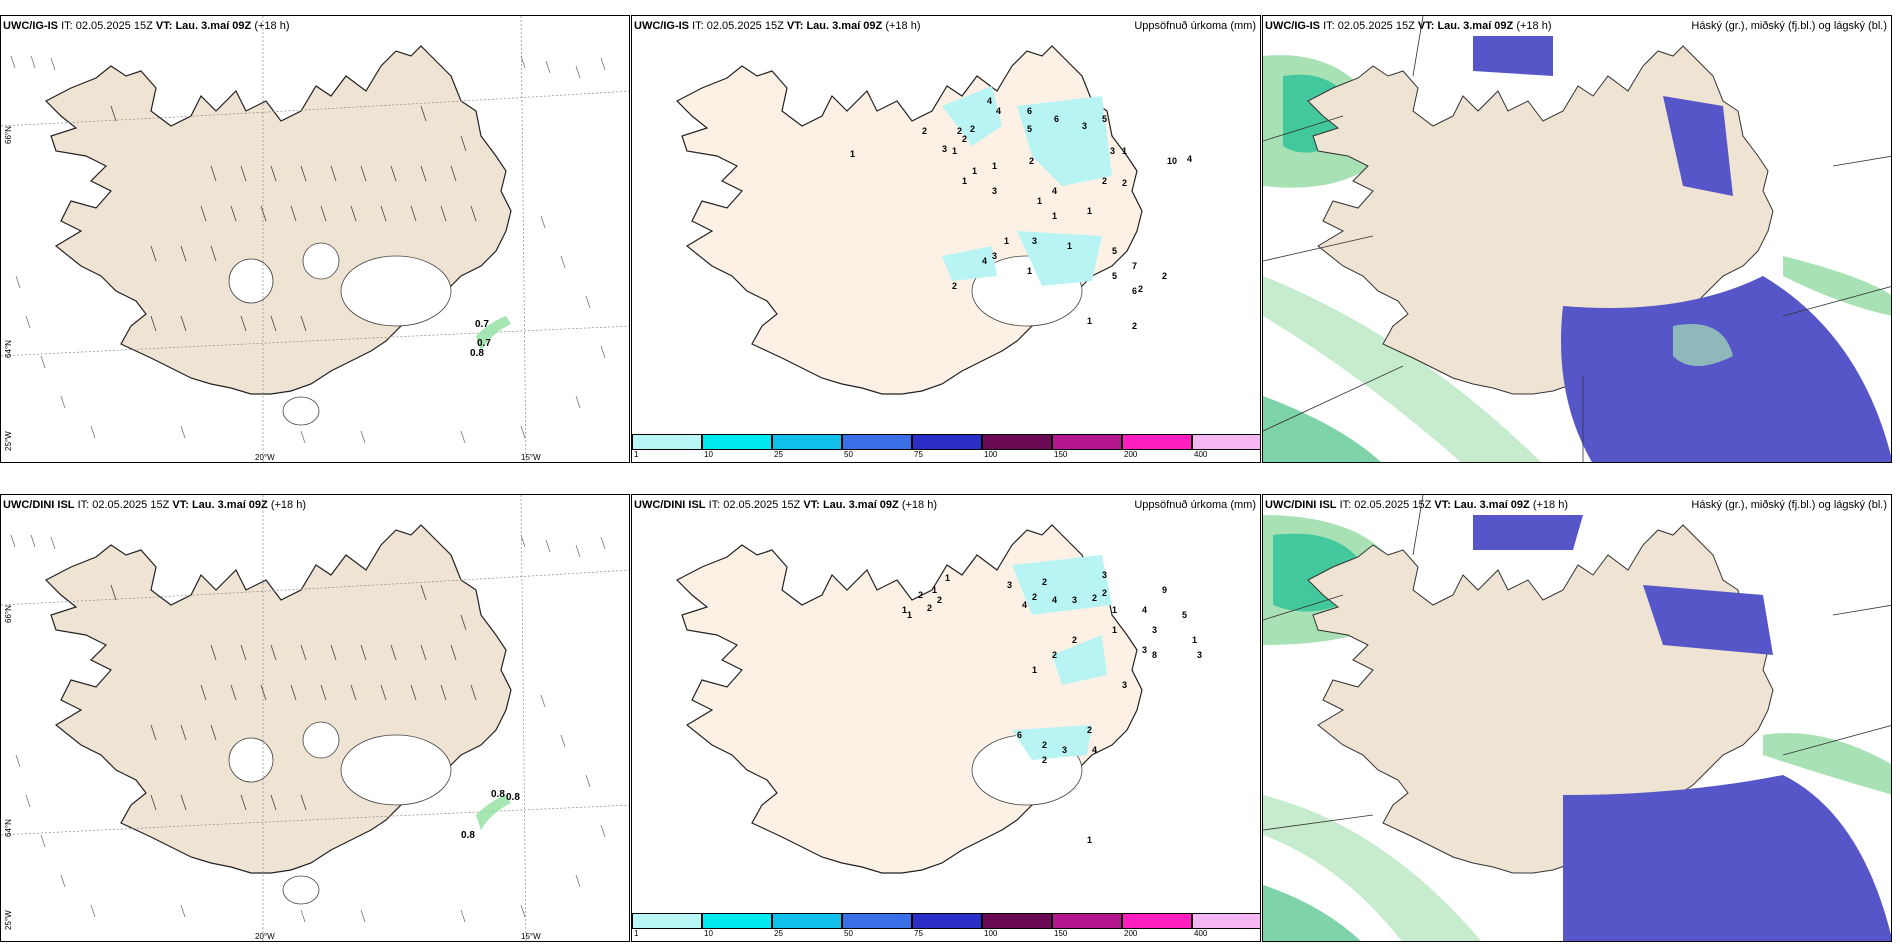 The image size is (1900, 950). What do you see at coordinates (482, 324) in the screenshot?
I see `gust-label: 0.7` at bounding box center [482, 324].